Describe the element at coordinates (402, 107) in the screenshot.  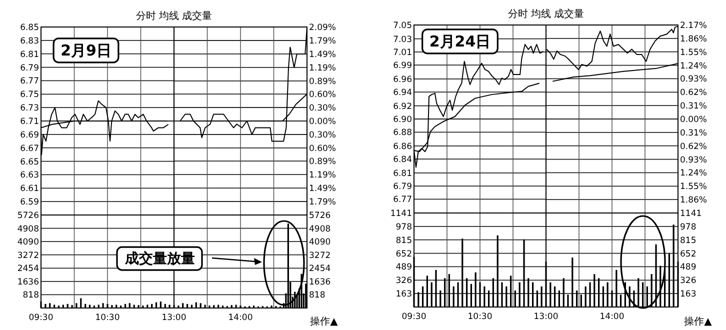
I see `y-tick-label: 6.92` at that location.